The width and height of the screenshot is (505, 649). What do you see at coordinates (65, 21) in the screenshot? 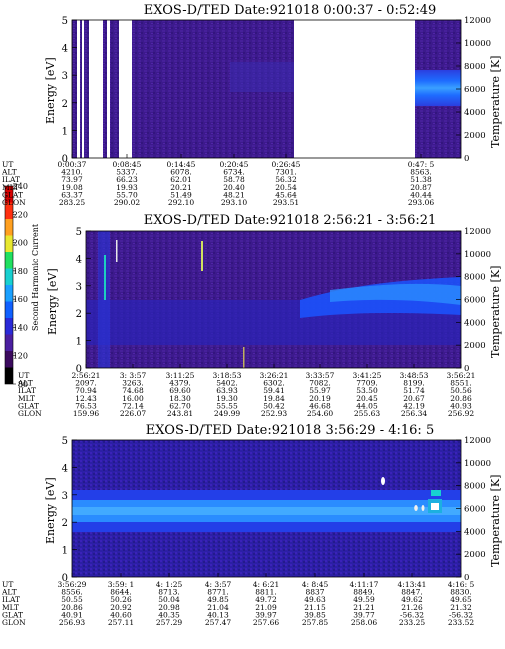
I see `y-tick-label: 5` at bounding box center [65, 21].